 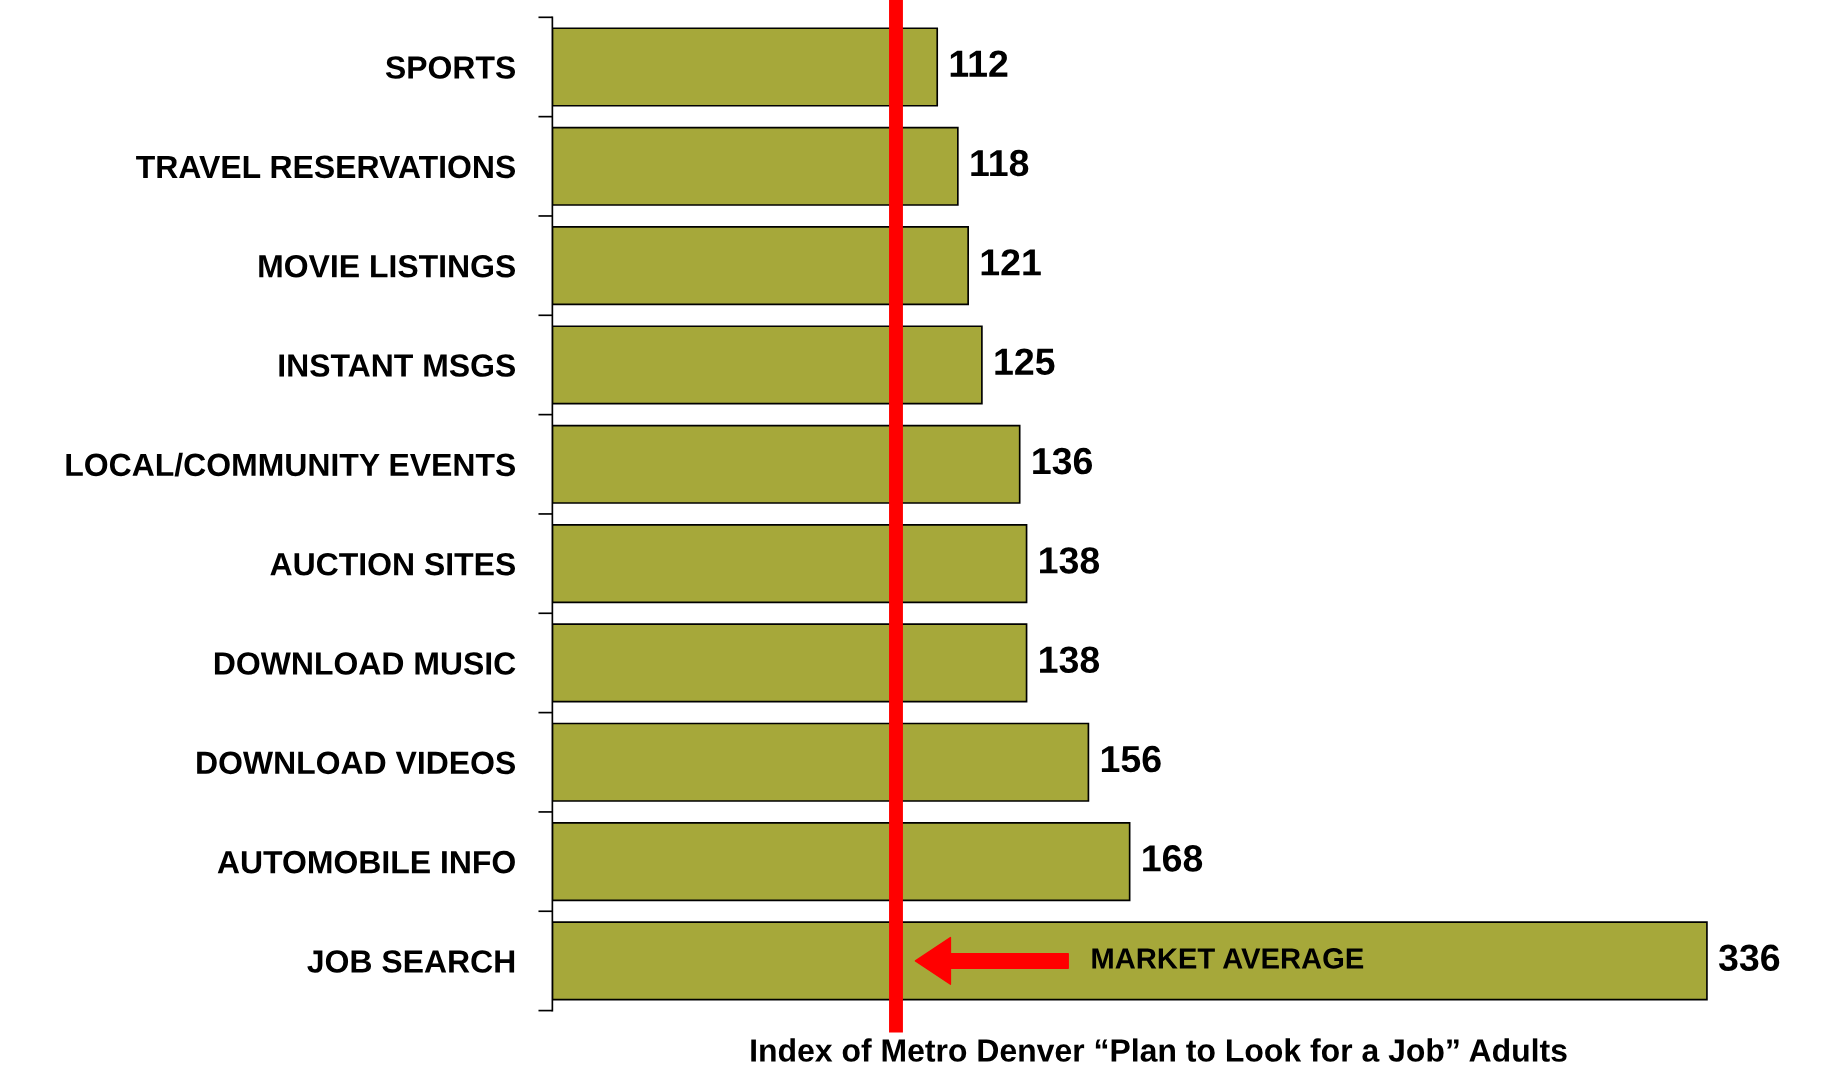 I want to click on y-tick-label: TRAVEL RESERVATIONS, so click(x=326, y=167).